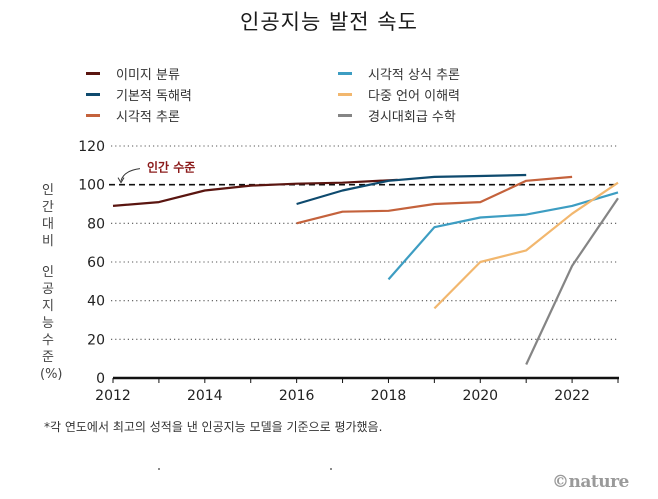 The height and width of the screenshot is (499, 658). What do you see at coordinates (590, 482) in the screenshot?
I see `nature-credit: ©nature` at bounding box center [590, 482].